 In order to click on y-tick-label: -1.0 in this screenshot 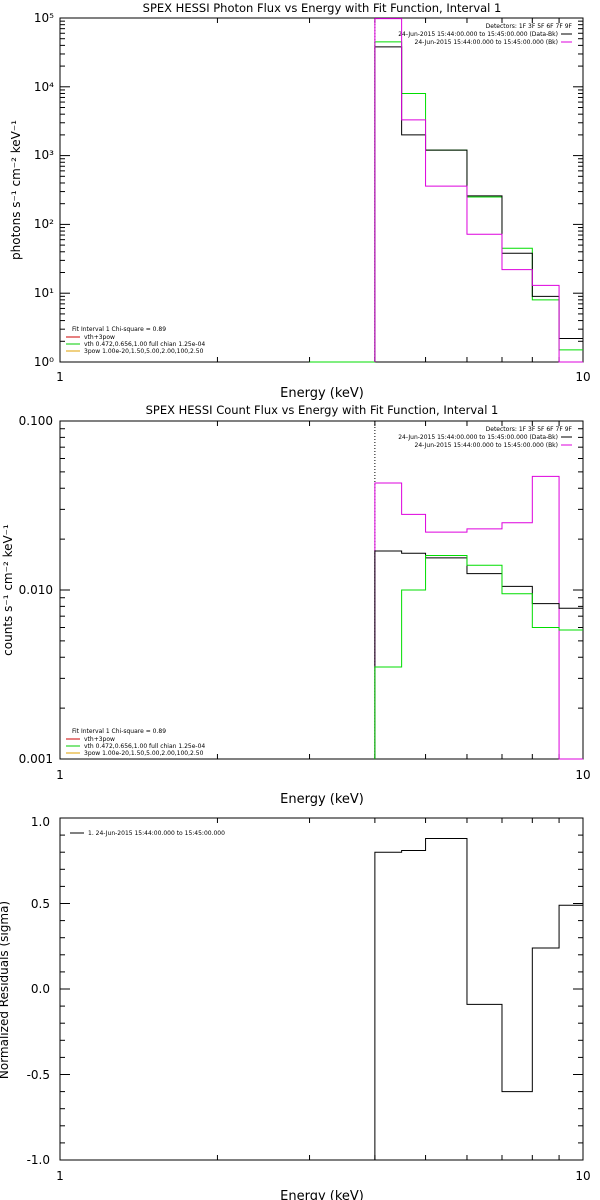, I will do `click(38, 1160)`.